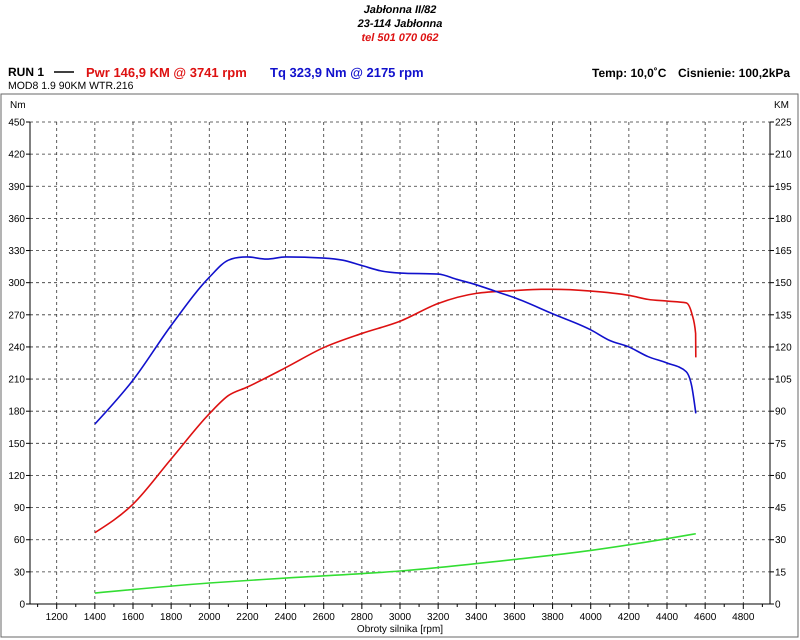 The height and width of the screenshot is (640, 800). I want to click on x-tick-label: 3200, so click(438, 617).